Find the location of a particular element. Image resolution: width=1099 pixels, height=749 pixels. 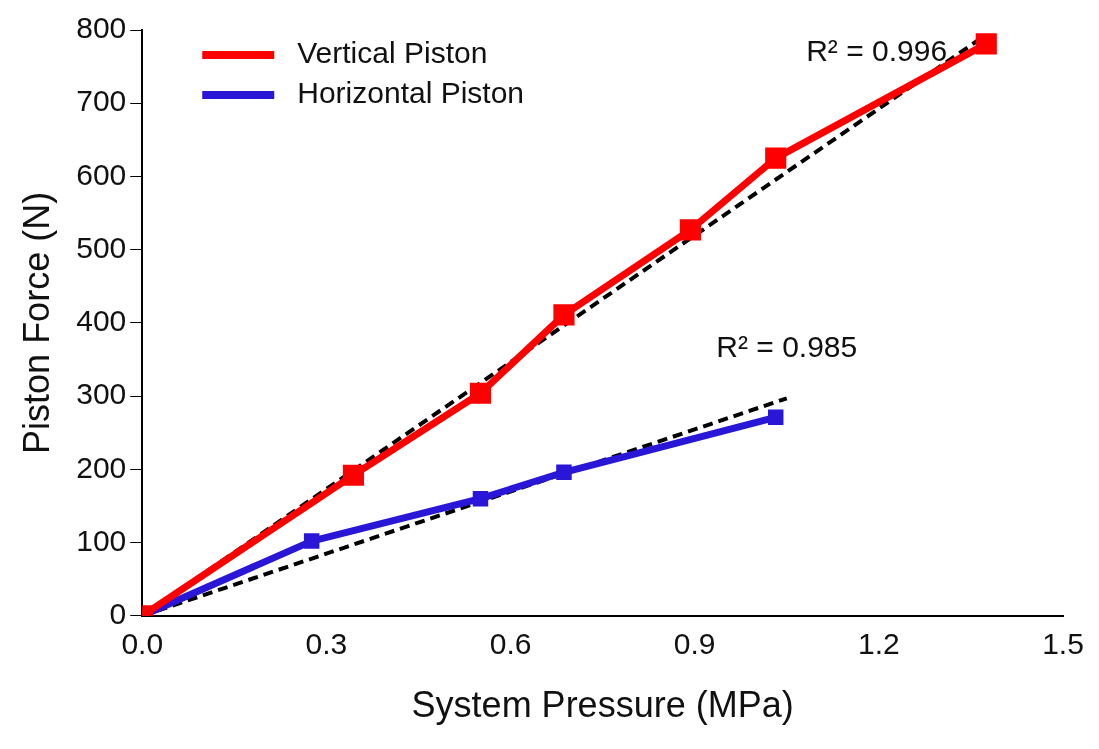

y-tick-label: 200 is located at coordinates (101, 467).